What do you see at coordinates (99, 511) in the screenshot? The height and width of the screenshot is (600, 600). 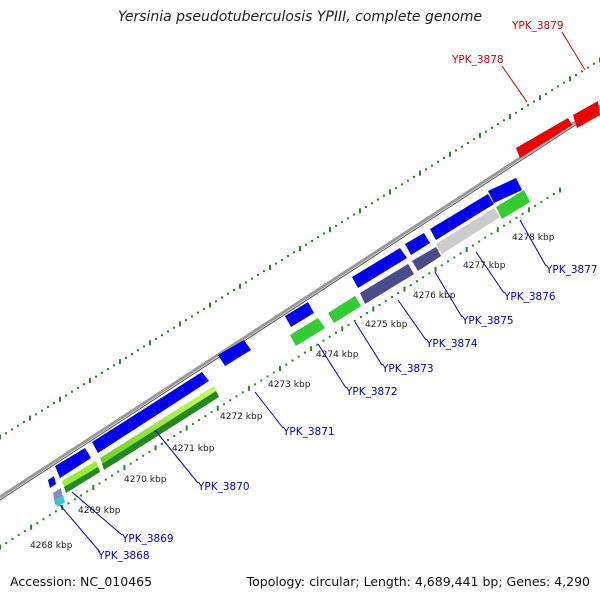 I see `scale-label: 4269 kbp` at bounding box center [99, 511].